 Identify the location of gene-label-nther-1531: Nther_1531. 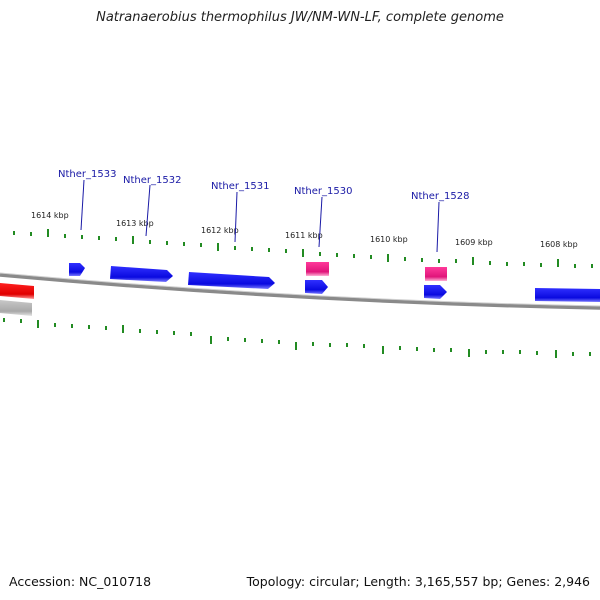
(240, 186).